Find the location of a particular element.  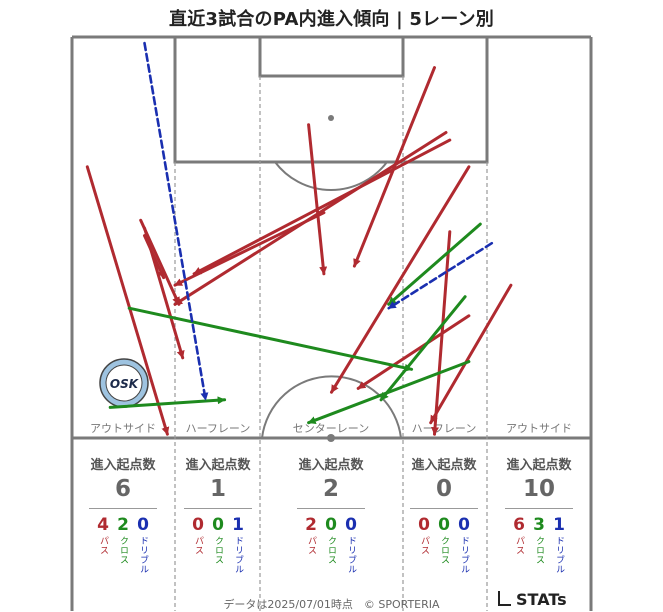

svg-text: OSK is located at coordinates (125, 384).